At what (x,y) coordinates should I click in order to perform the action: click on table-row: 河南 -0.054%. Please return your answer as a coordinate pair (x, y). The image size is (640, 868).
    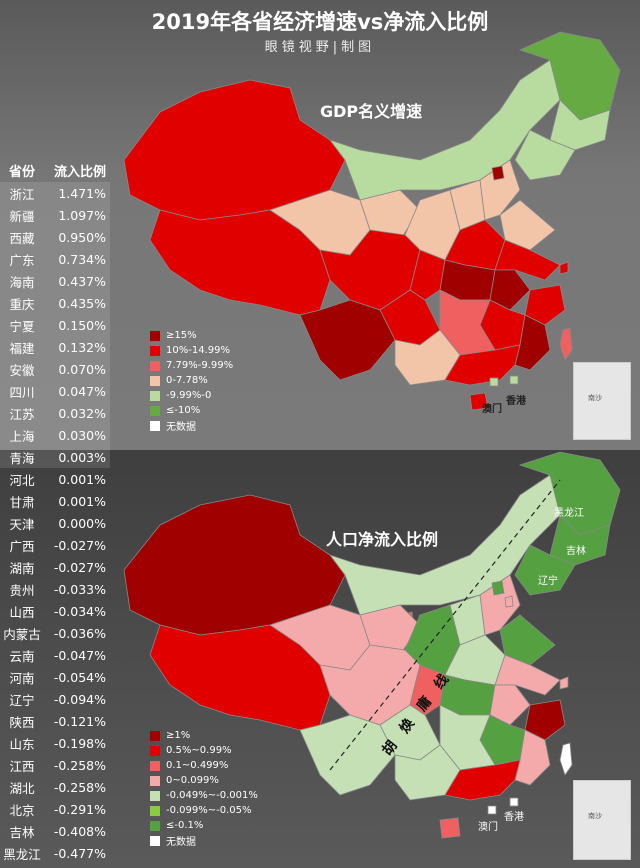
    Looking at the image, I should click on (55, 677).